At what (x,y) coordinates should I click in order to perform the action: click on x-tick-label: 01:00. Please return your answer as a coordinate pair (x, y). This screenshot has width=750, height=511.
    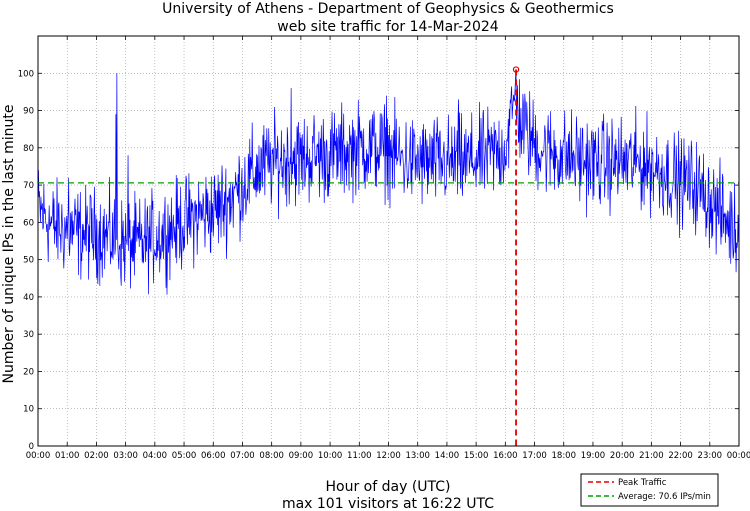
    Looking at the image, I should click on (67, 456).